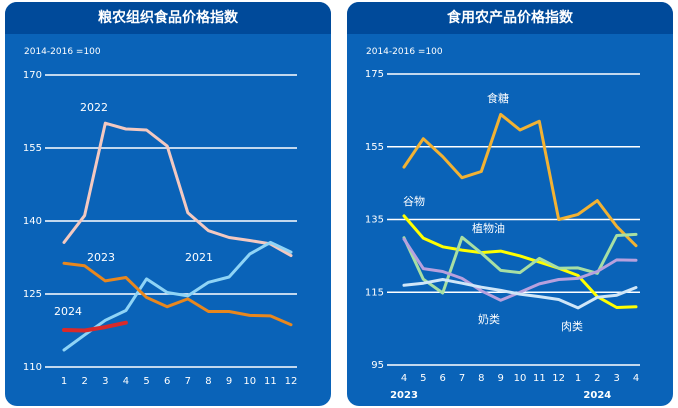  Describe the element at coordinates (520, 263) in the screenshot. I see `series-line-植物油` at that location.